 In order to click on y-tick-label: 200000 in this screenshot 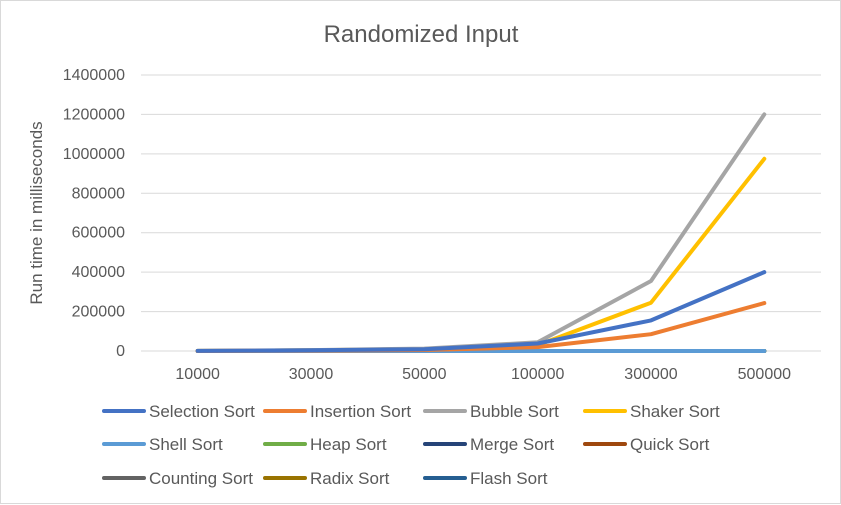, I will do `click(98, 312)`.